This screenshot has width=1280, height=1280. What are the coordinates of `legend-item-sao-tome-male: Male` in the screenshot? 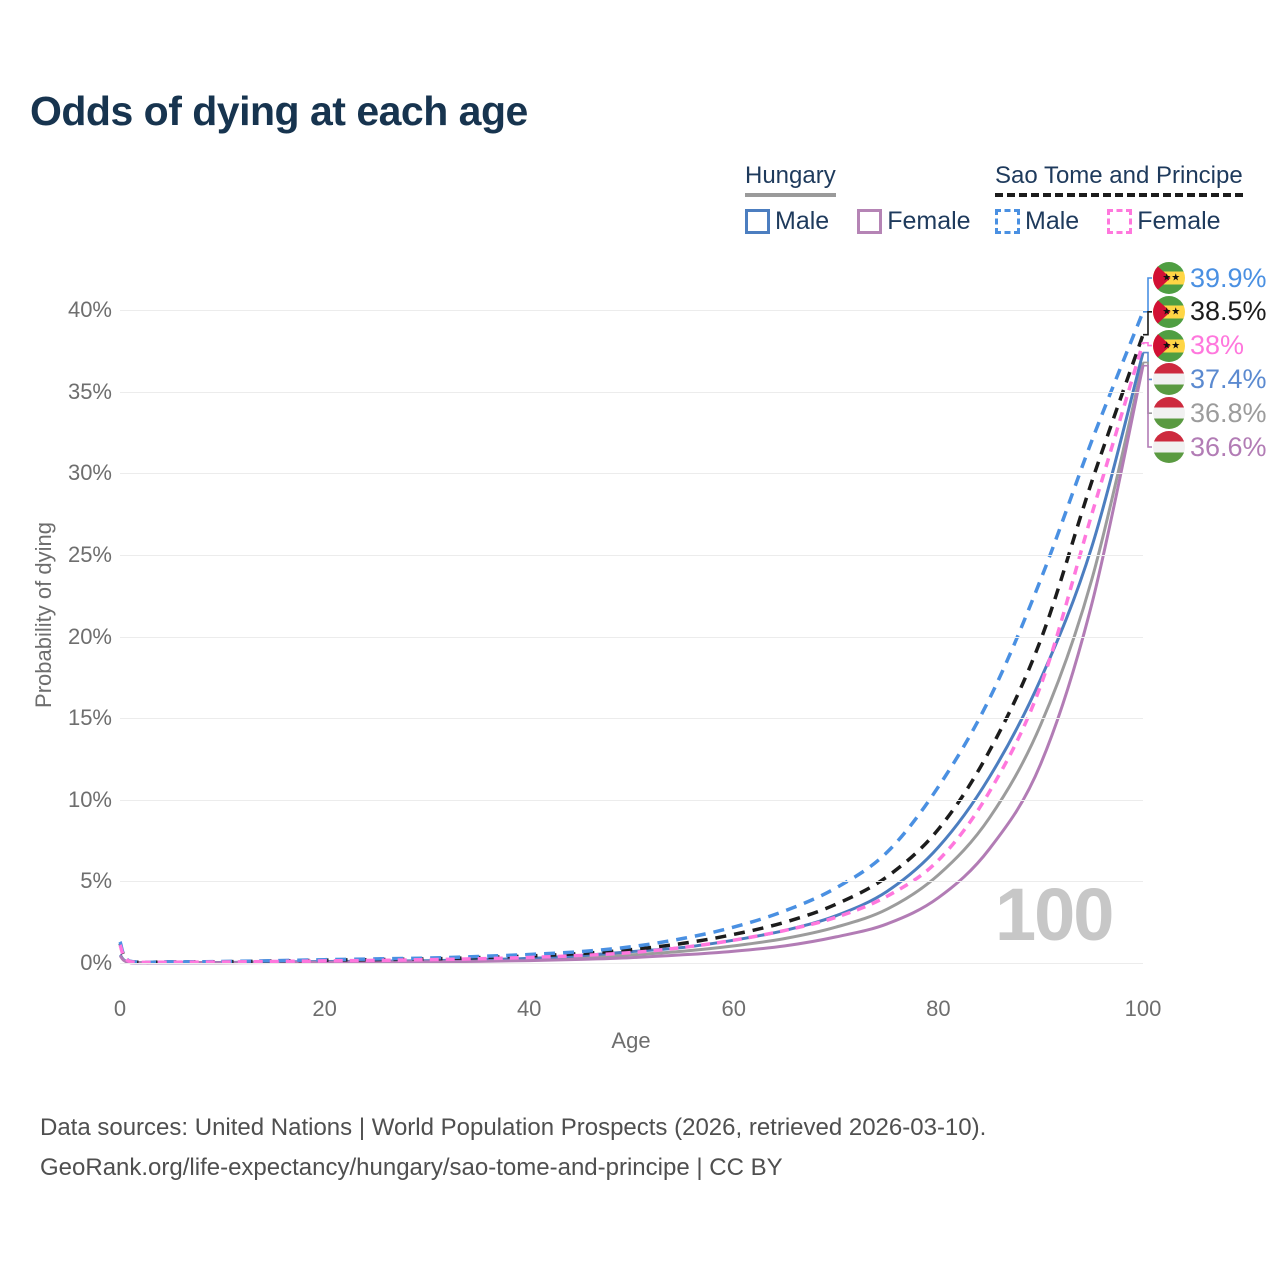 It's located at (1037, 221).